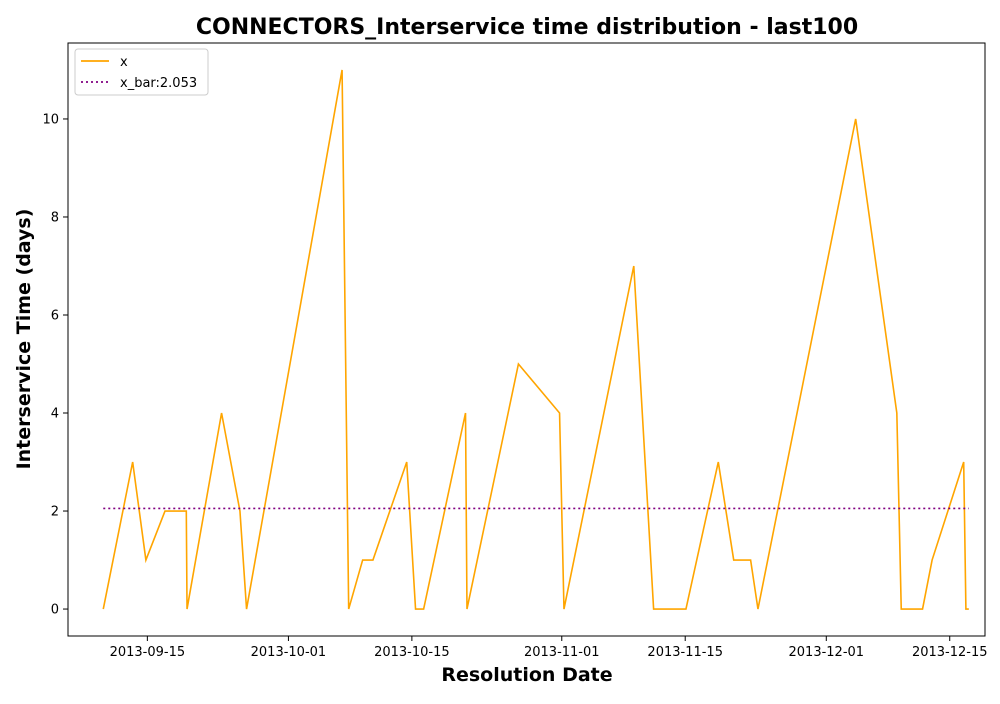 This screenshot has height=704, width=1000. I want to click on legend: x x_bar:2.053, so click(141, 72).